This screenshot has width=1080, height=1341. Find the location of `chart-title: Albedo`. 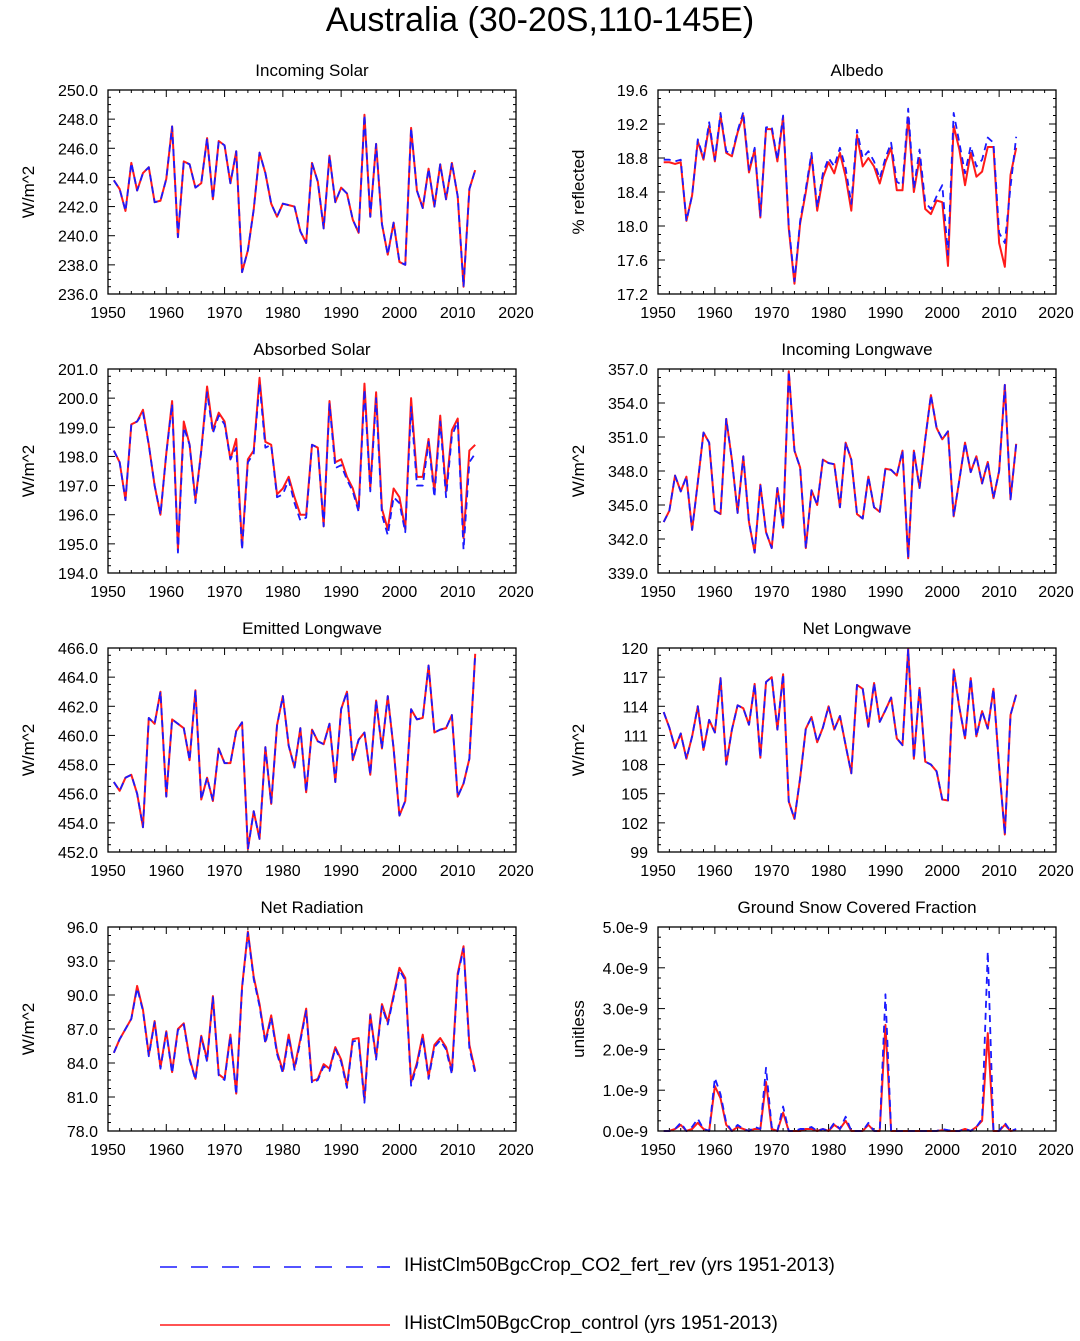

chart-title: Albedo is located at coordinates (857, 70).